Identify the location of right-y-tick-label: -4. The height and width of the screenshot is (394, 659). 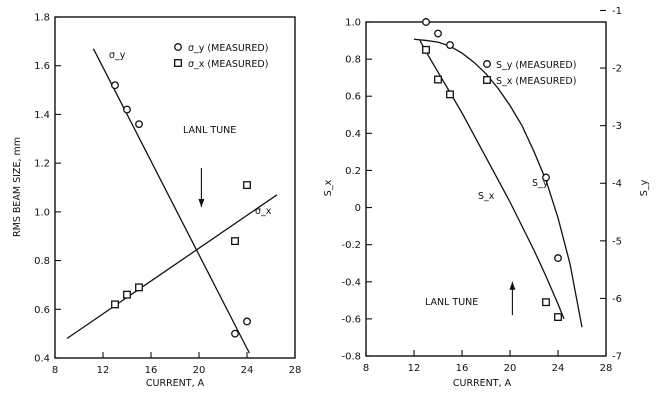
(617, 184).